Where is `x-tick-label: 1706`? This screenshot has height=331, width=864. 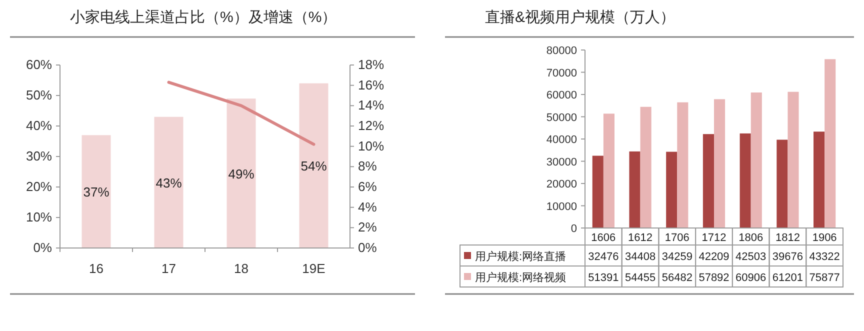
x-tick-label: 1706 is located at coordinates (677, 238).